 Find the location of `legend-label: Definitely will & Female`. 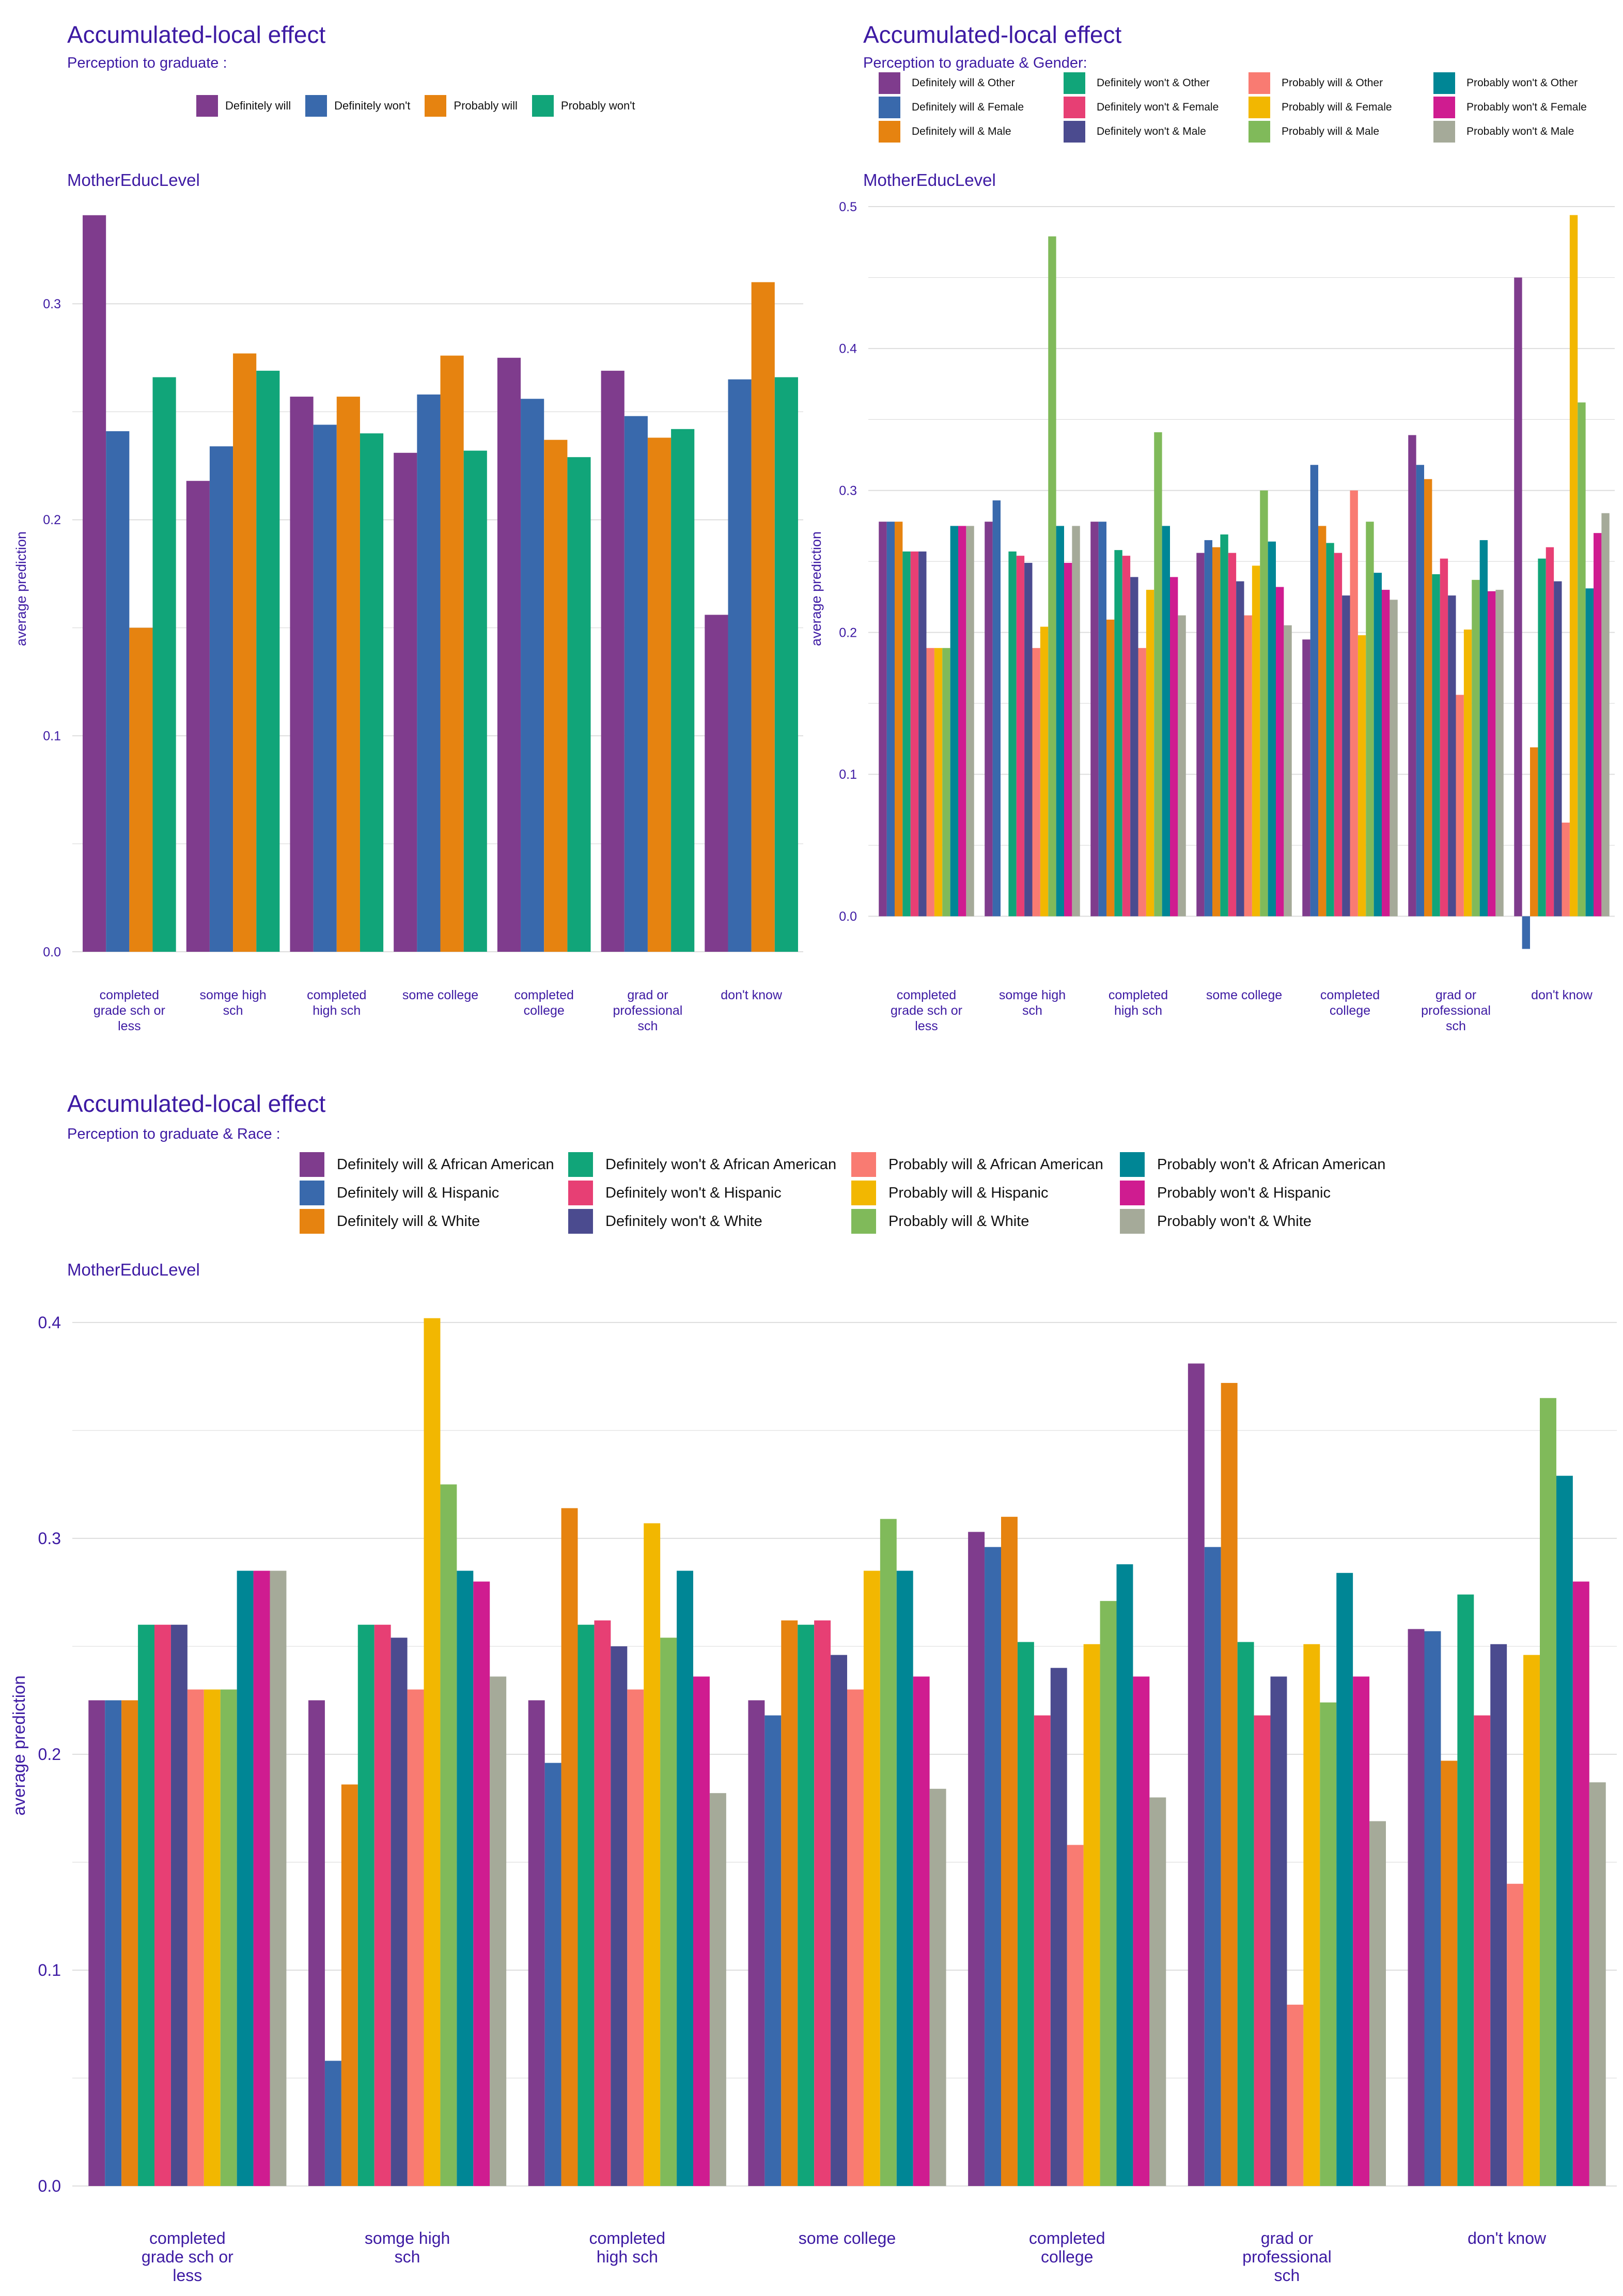

legend-label: Definitely will & Female is located at coordinates (968, 107).